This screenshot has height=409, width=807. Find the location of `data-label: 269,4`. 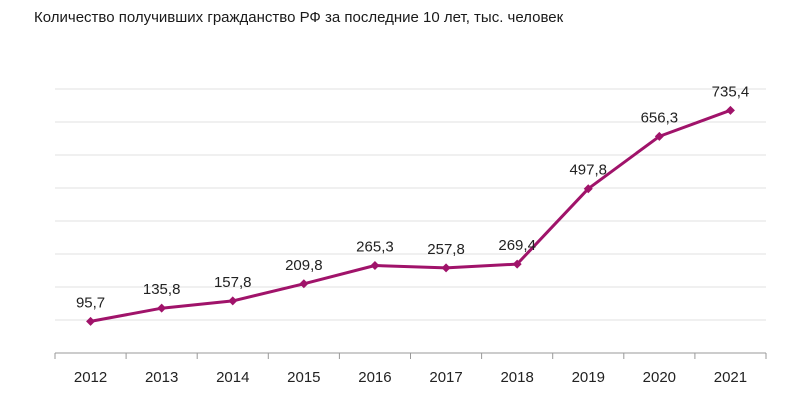

data-label: 269,4 is located at coordinates (517, 245).